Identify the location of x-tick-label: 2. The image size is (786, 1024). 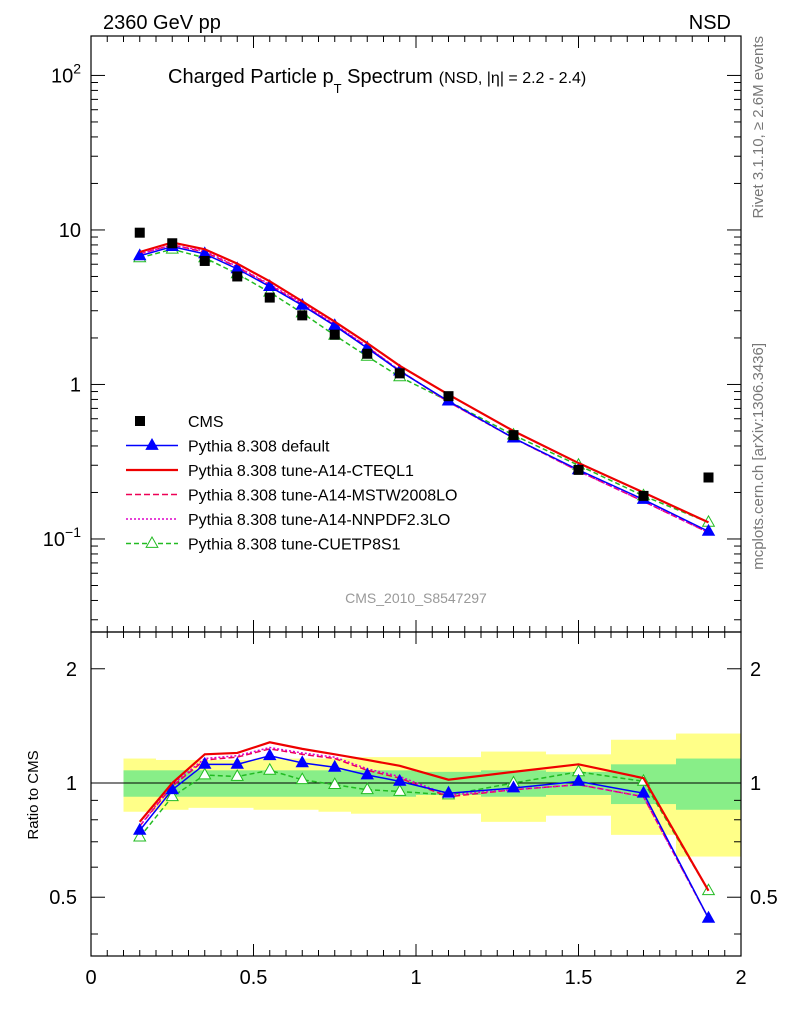
(740, 978).